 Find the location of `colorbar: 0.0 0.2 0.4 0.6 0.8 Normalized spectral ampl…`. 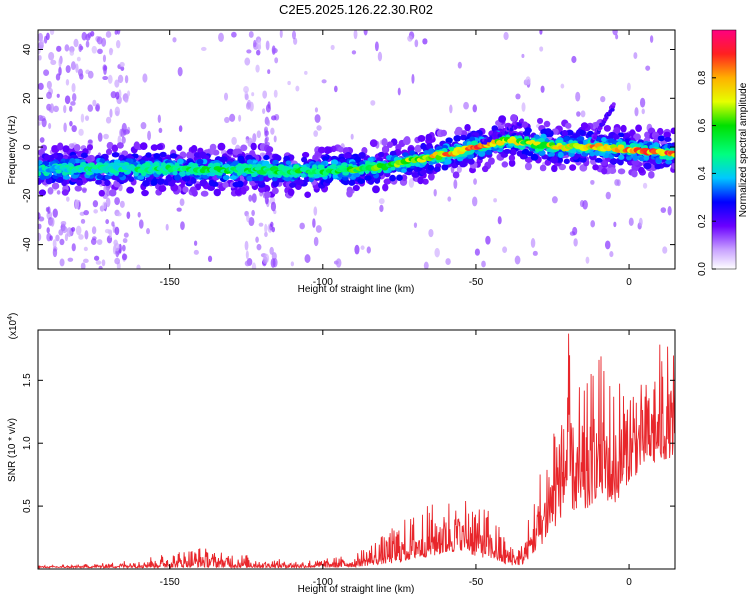

colorbar: 0.0 0.2 0.4 0.6 0.8 Normalized spectral ampl… is located at coordinates (723, 152).